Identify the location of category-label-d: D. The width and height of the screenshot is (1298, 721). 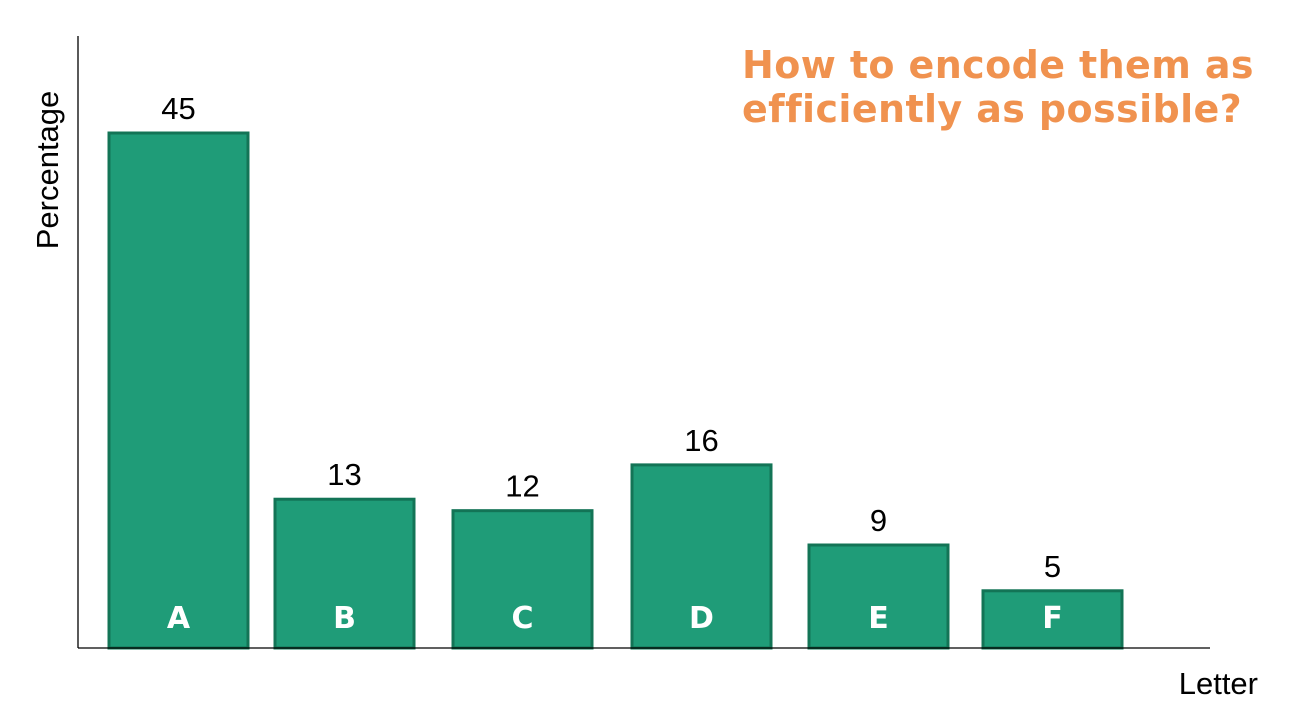
(701, 618).